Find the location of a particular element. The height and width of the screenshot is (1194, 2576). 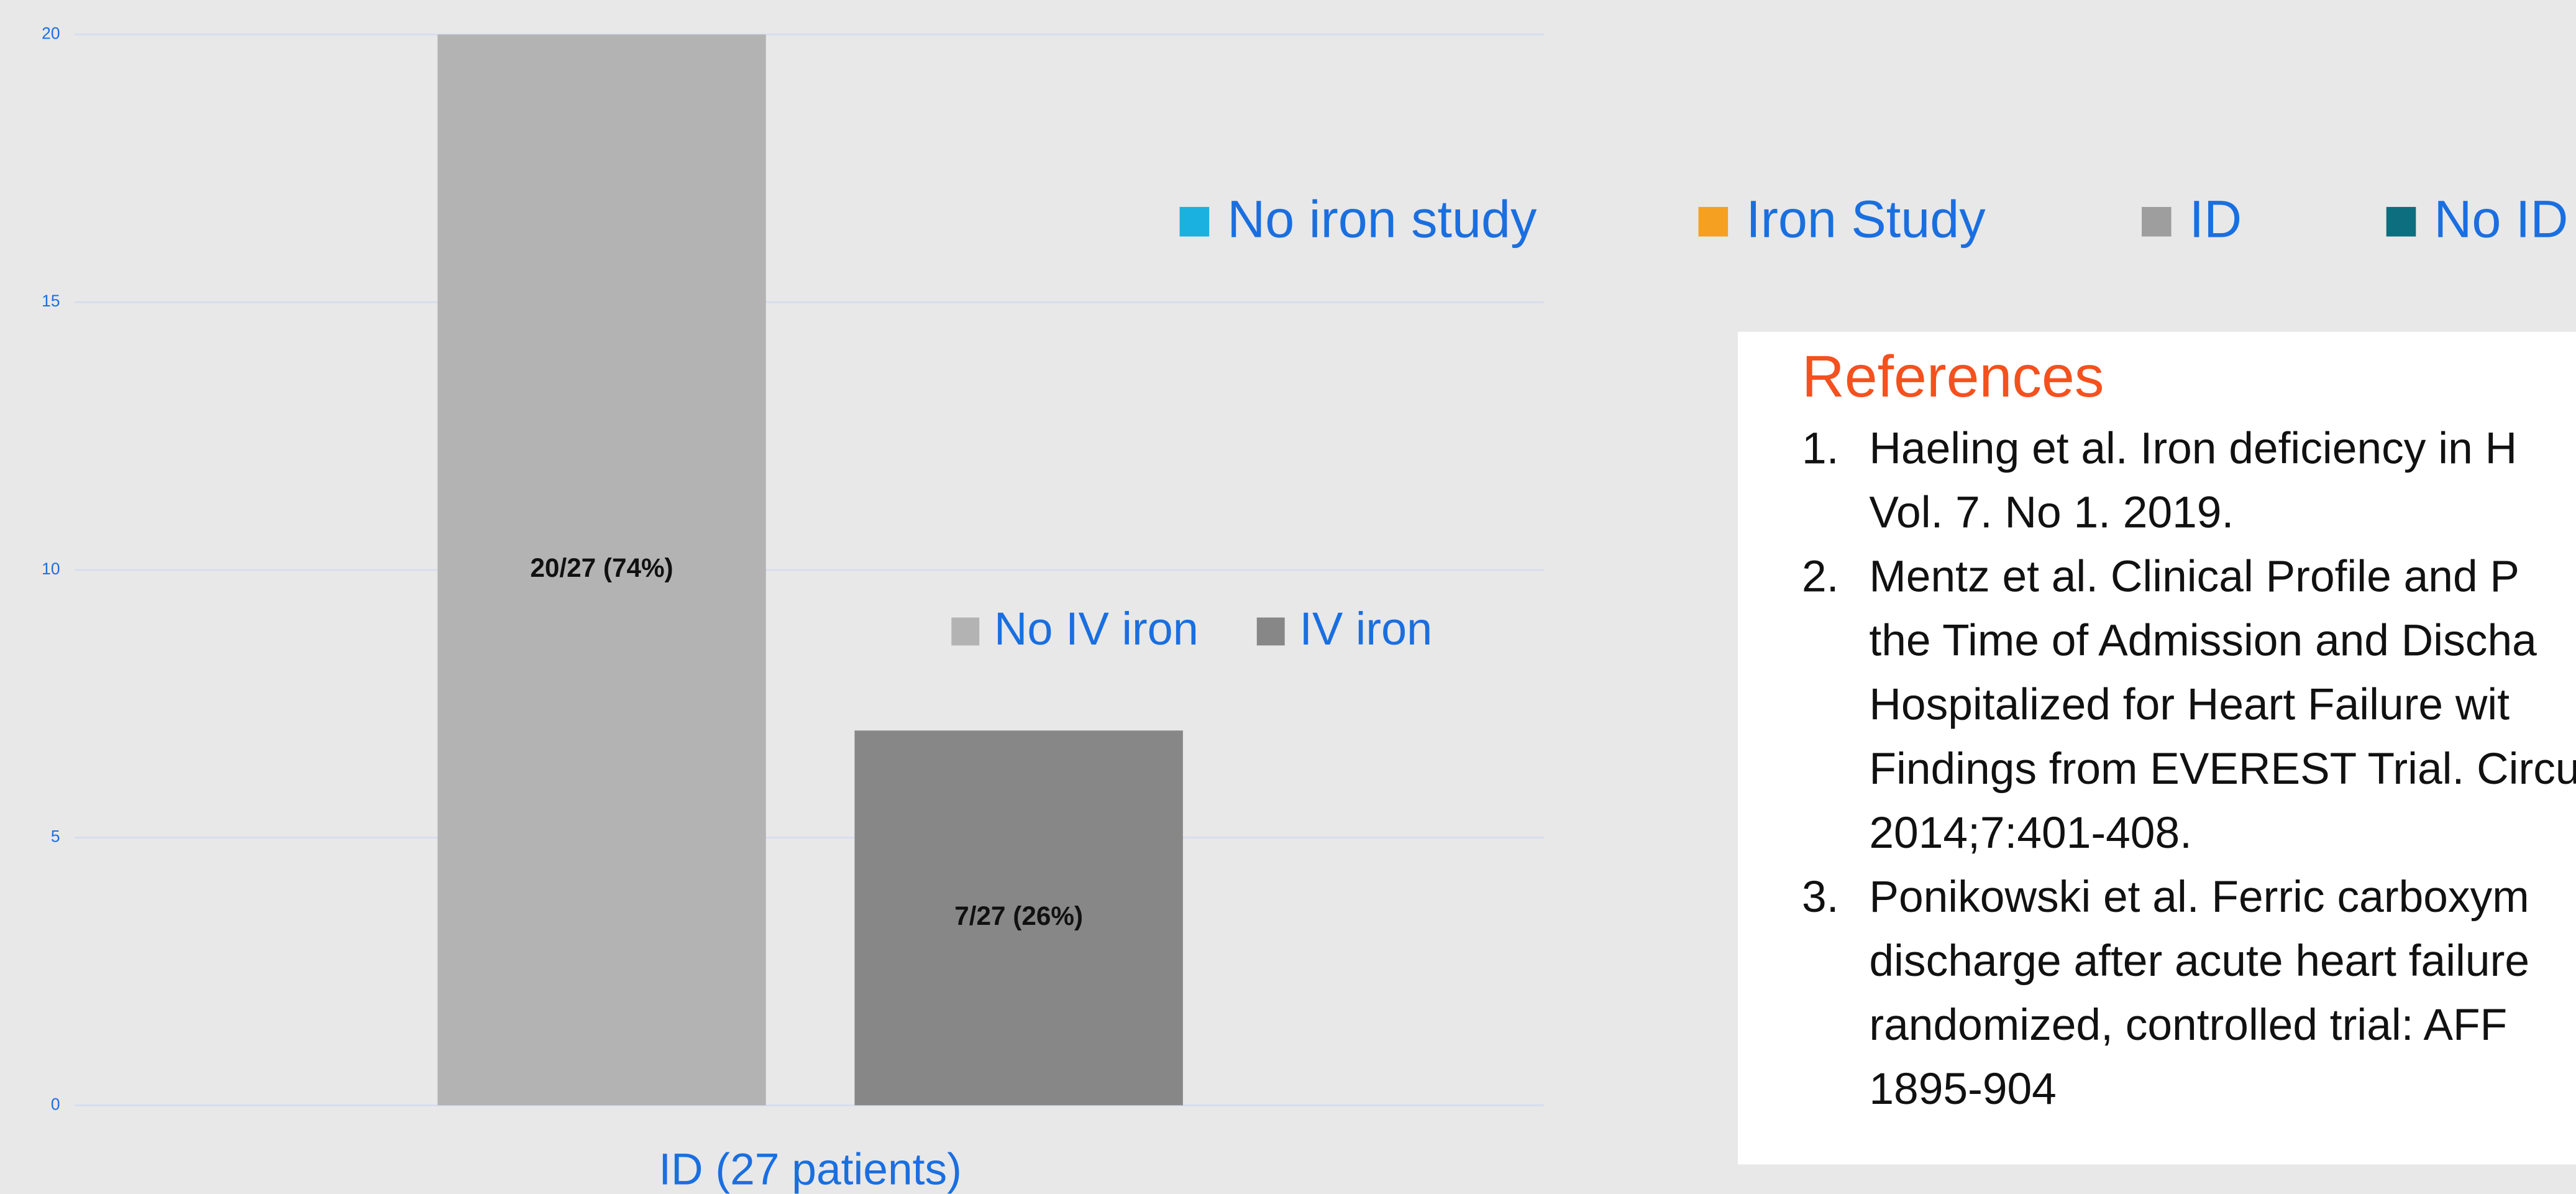

reference-line: Vol. 7. No 1. 2019. is located at coordinates (2051, 513).